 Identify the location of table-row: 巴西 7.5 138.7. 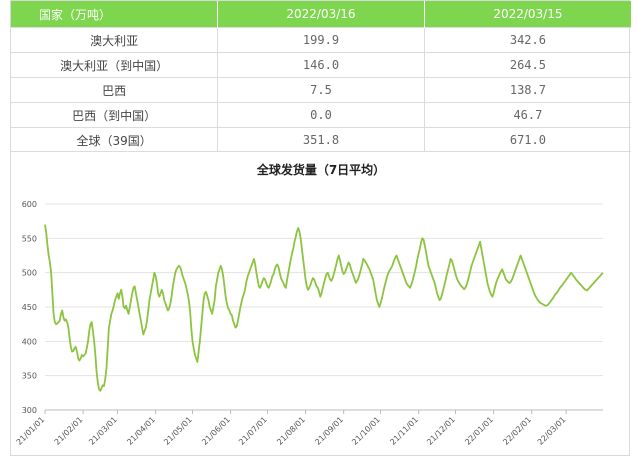
(321, 90).